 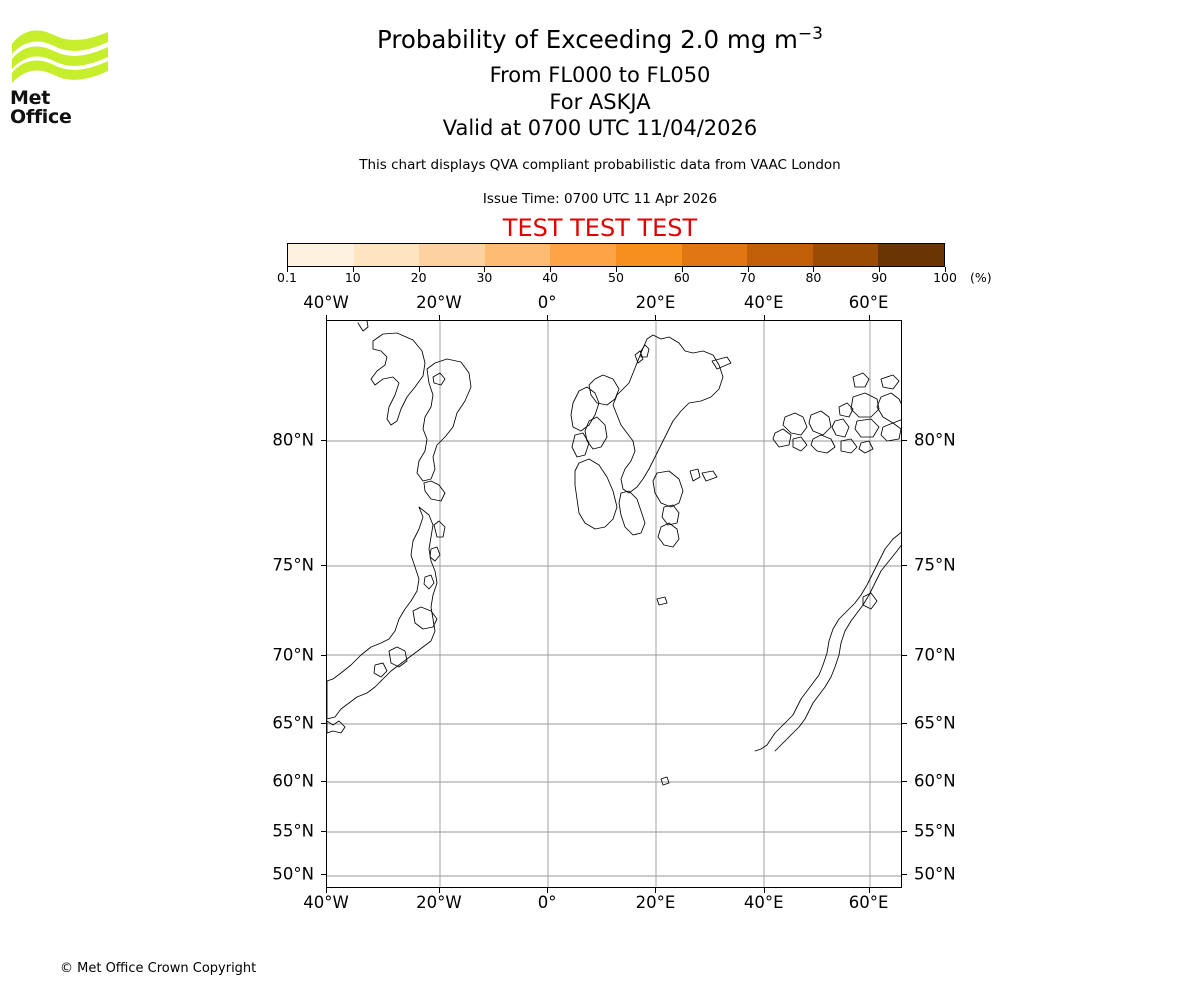 What do you see at coordinates (655, 902) in the screenshot?
I see `longitude-tick-label-bottom: 20°E` at bounding box center [655, 902].